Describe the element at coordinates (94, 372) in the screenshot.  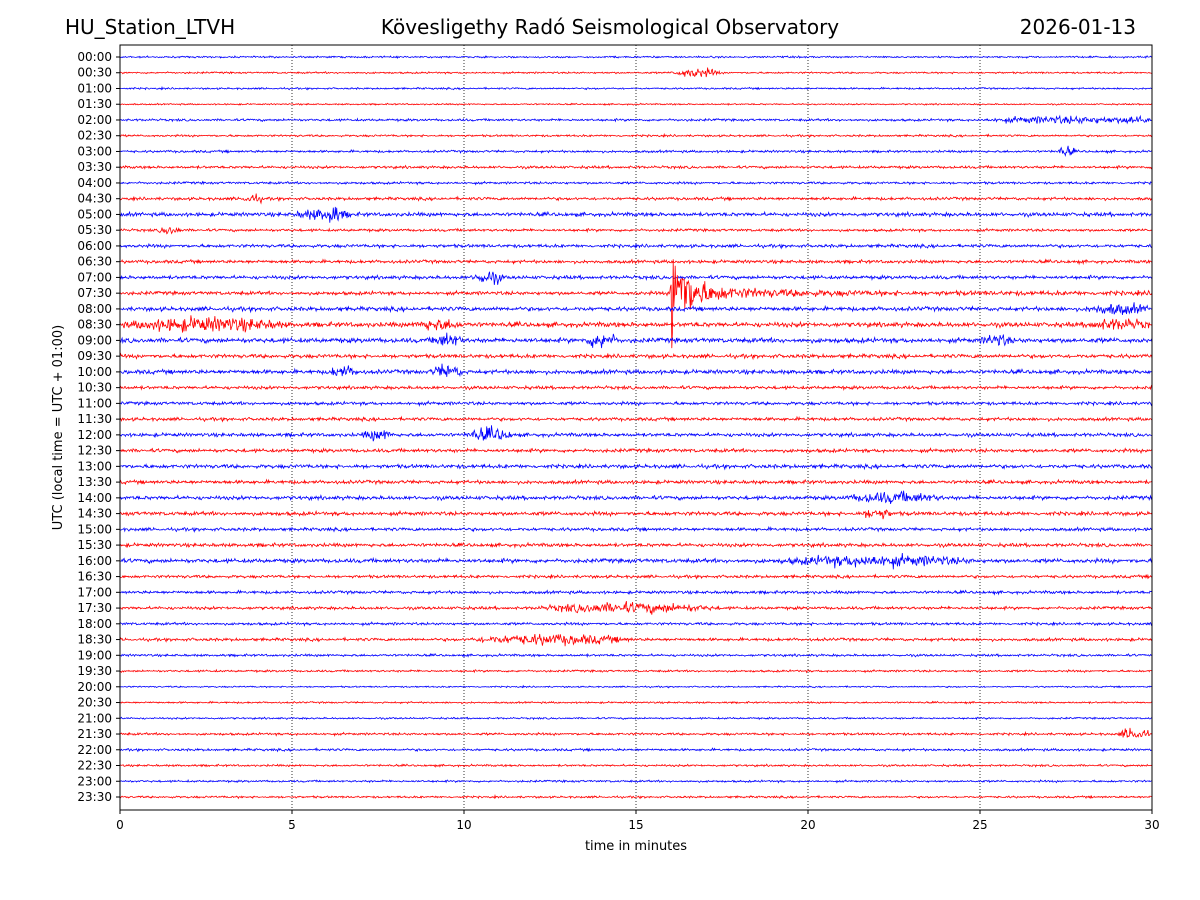
I see `row-label: 10:00` at that location.